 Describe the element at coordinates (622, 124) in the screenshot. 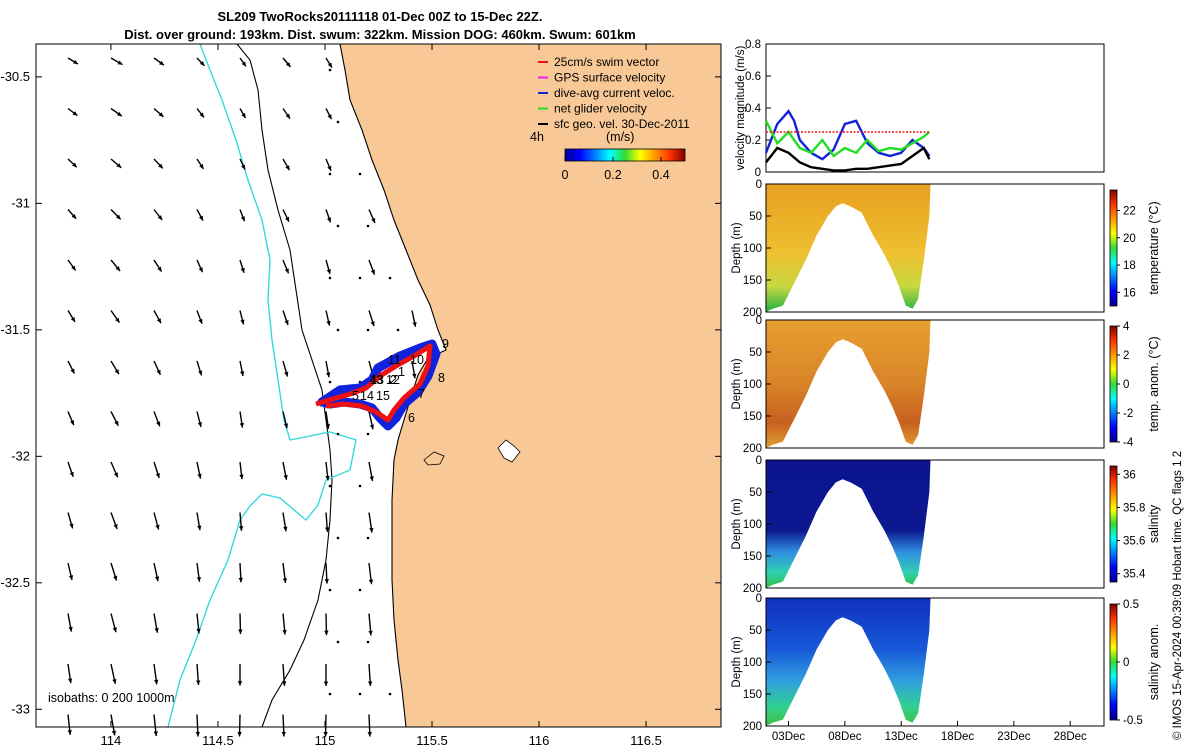

I see `legend-entry: sfc geo. vel. 30-Dec-2011` at that location.